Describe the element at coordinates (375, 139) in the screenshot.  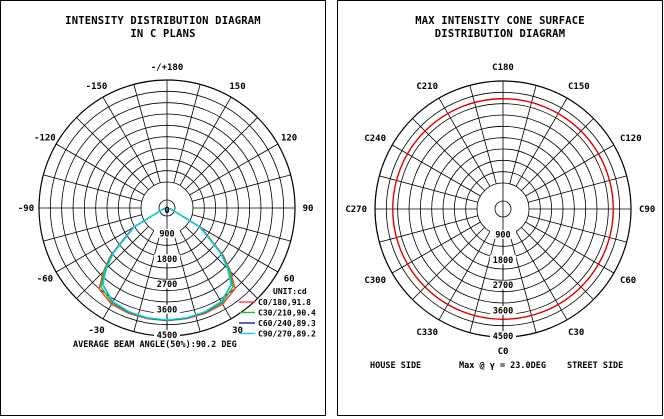
I see `c-plane-label: C240` at that location.